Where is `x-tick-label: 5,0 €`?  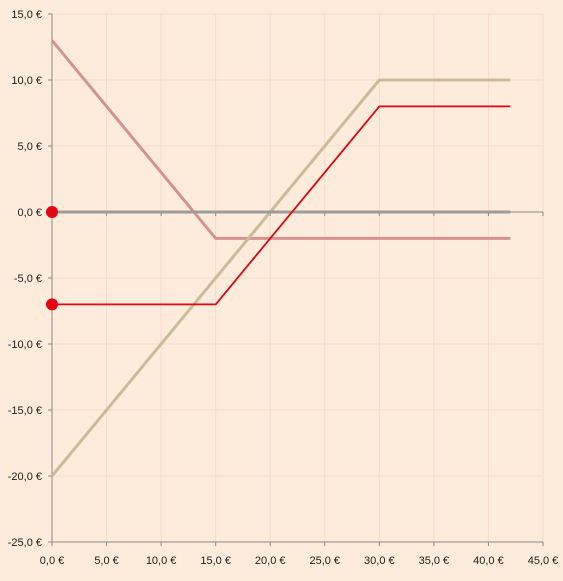 x-tick-label: 5,0 € is located at coordinates (106, 561).